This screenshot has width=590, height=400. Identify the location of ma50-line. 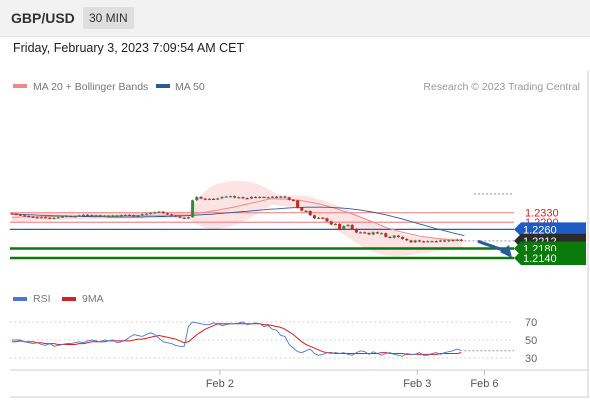
(238, 221).